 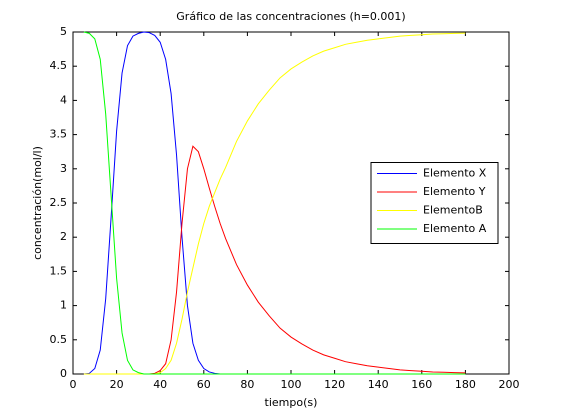 What do you see at coordinates (59, 202) in the screenshot?
I see `y-tick-label: 2.5` at bounding box center [59, 202].